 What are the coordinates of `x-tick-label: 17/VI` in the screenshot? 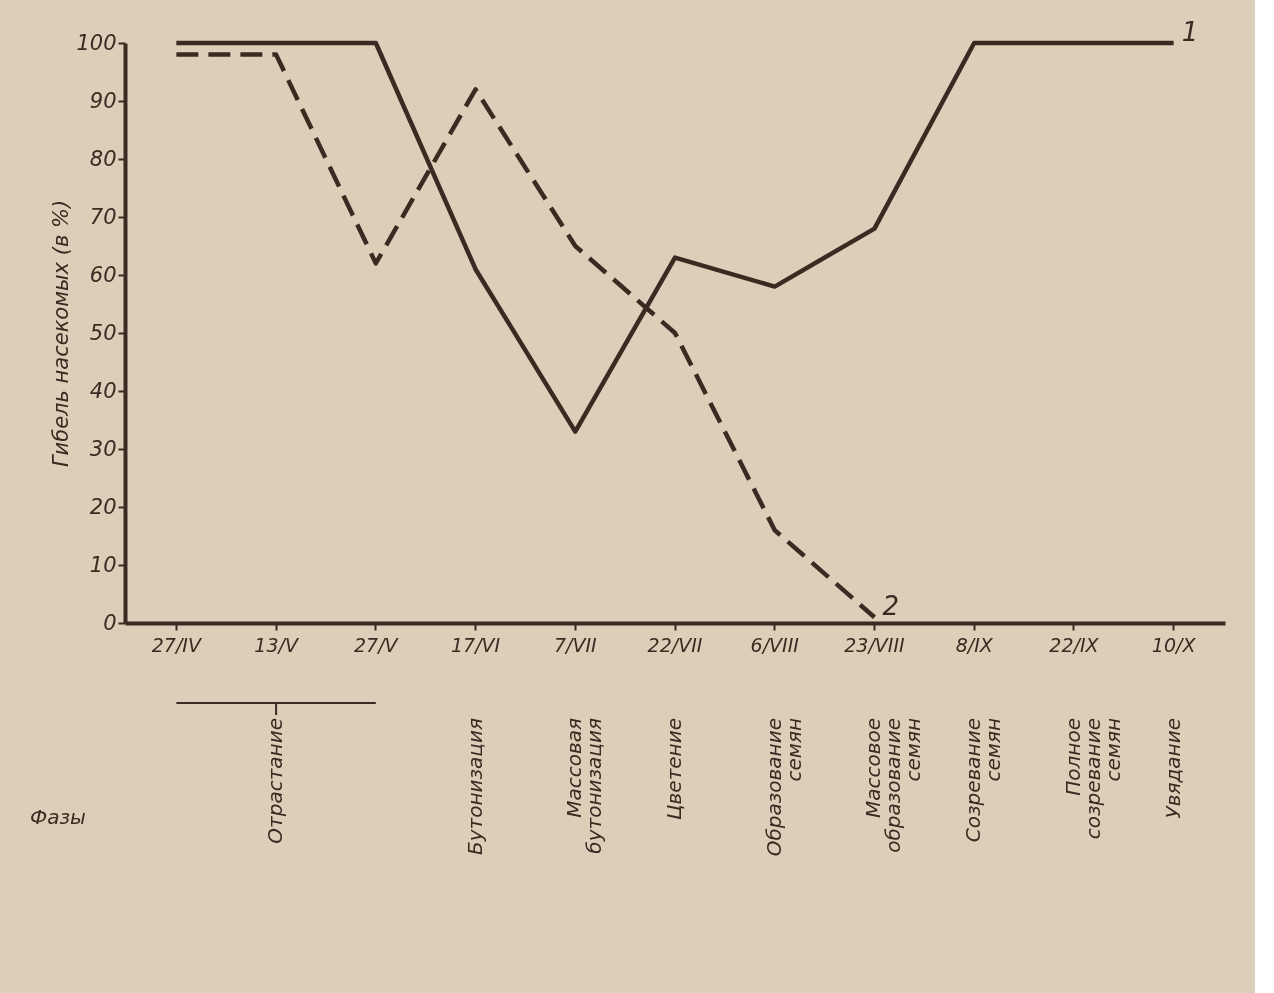 It's located at (475, 644).